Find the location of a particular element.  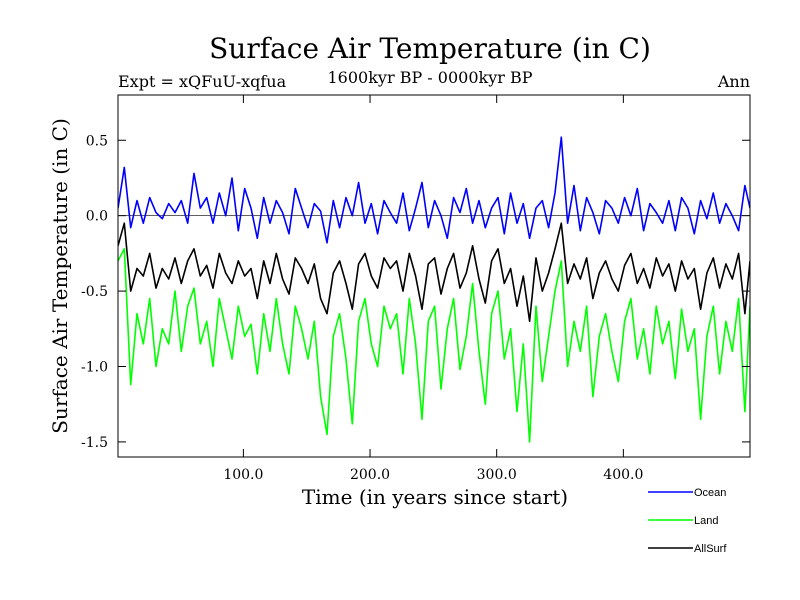

y-tick-label: 0.0 is located at coordinates (97, 217).